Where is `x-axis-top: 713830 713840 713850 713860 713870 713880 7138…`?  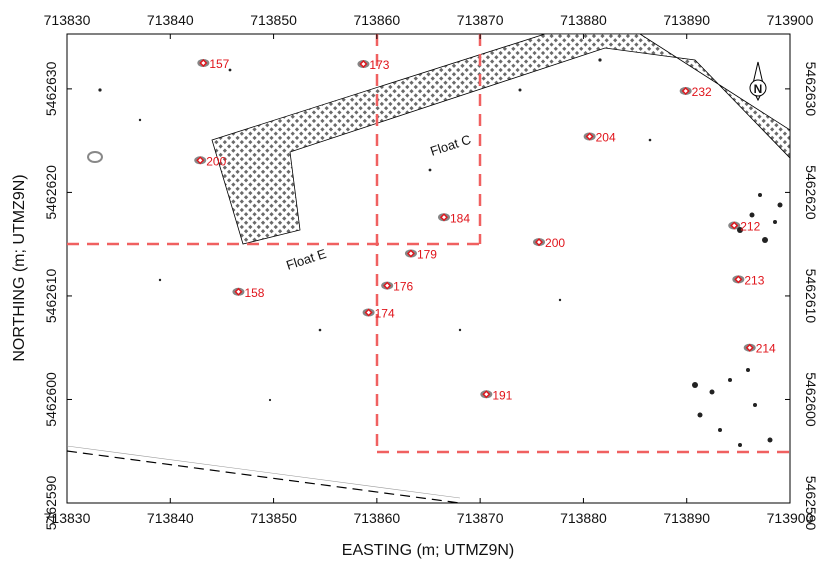 x-axis-top: 713830 713840 713850 713860 713870 713880 7138… is located at coordinates (429, 25).